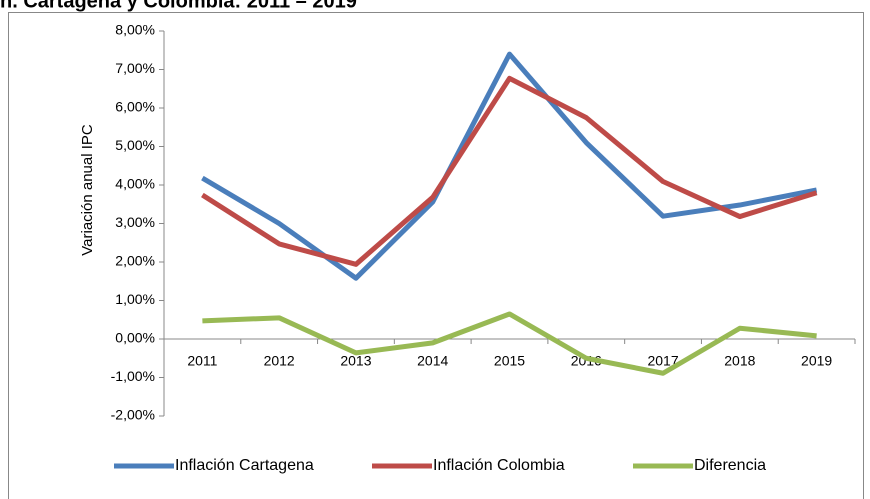 The height and width of the screenshot is (499, 870). What do you see at coordinates (135, 184) in the screenshot?
I see `y-tick-label: 4,00%` at bounding box center [135, 184].